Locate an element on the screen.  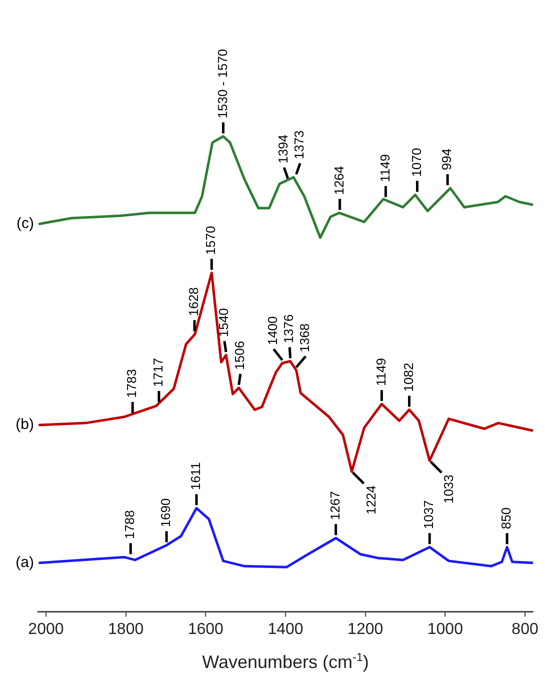
x-tick-label: 1000 is located at coordinates (445, 629).